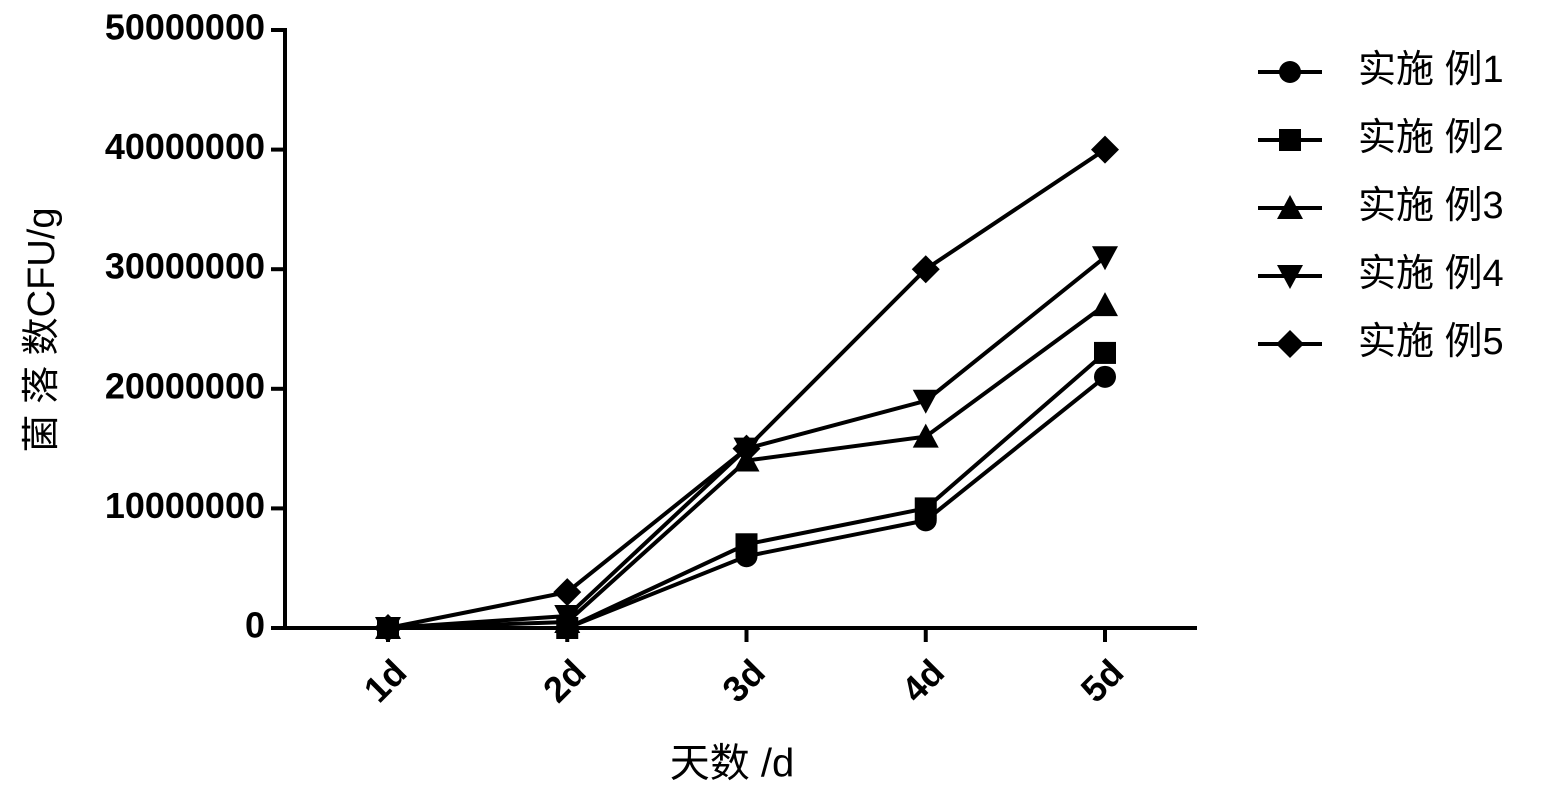 The height and width of the screenshot is (801, 1561). I want to click on x-tick-label: 2d, so click(564, 680).